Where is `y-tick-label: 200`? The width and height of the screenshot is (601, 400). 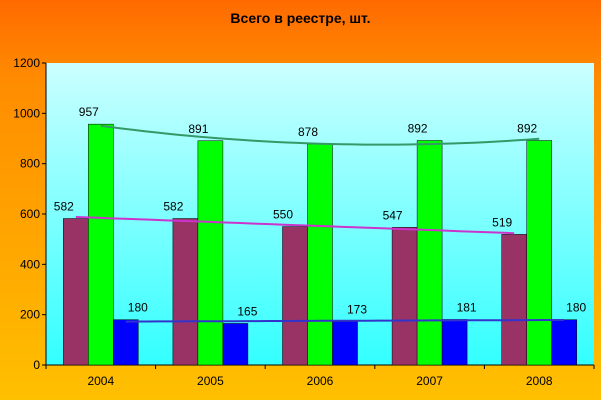 y-tick-label: 200 is located at coordinates (30, 315).